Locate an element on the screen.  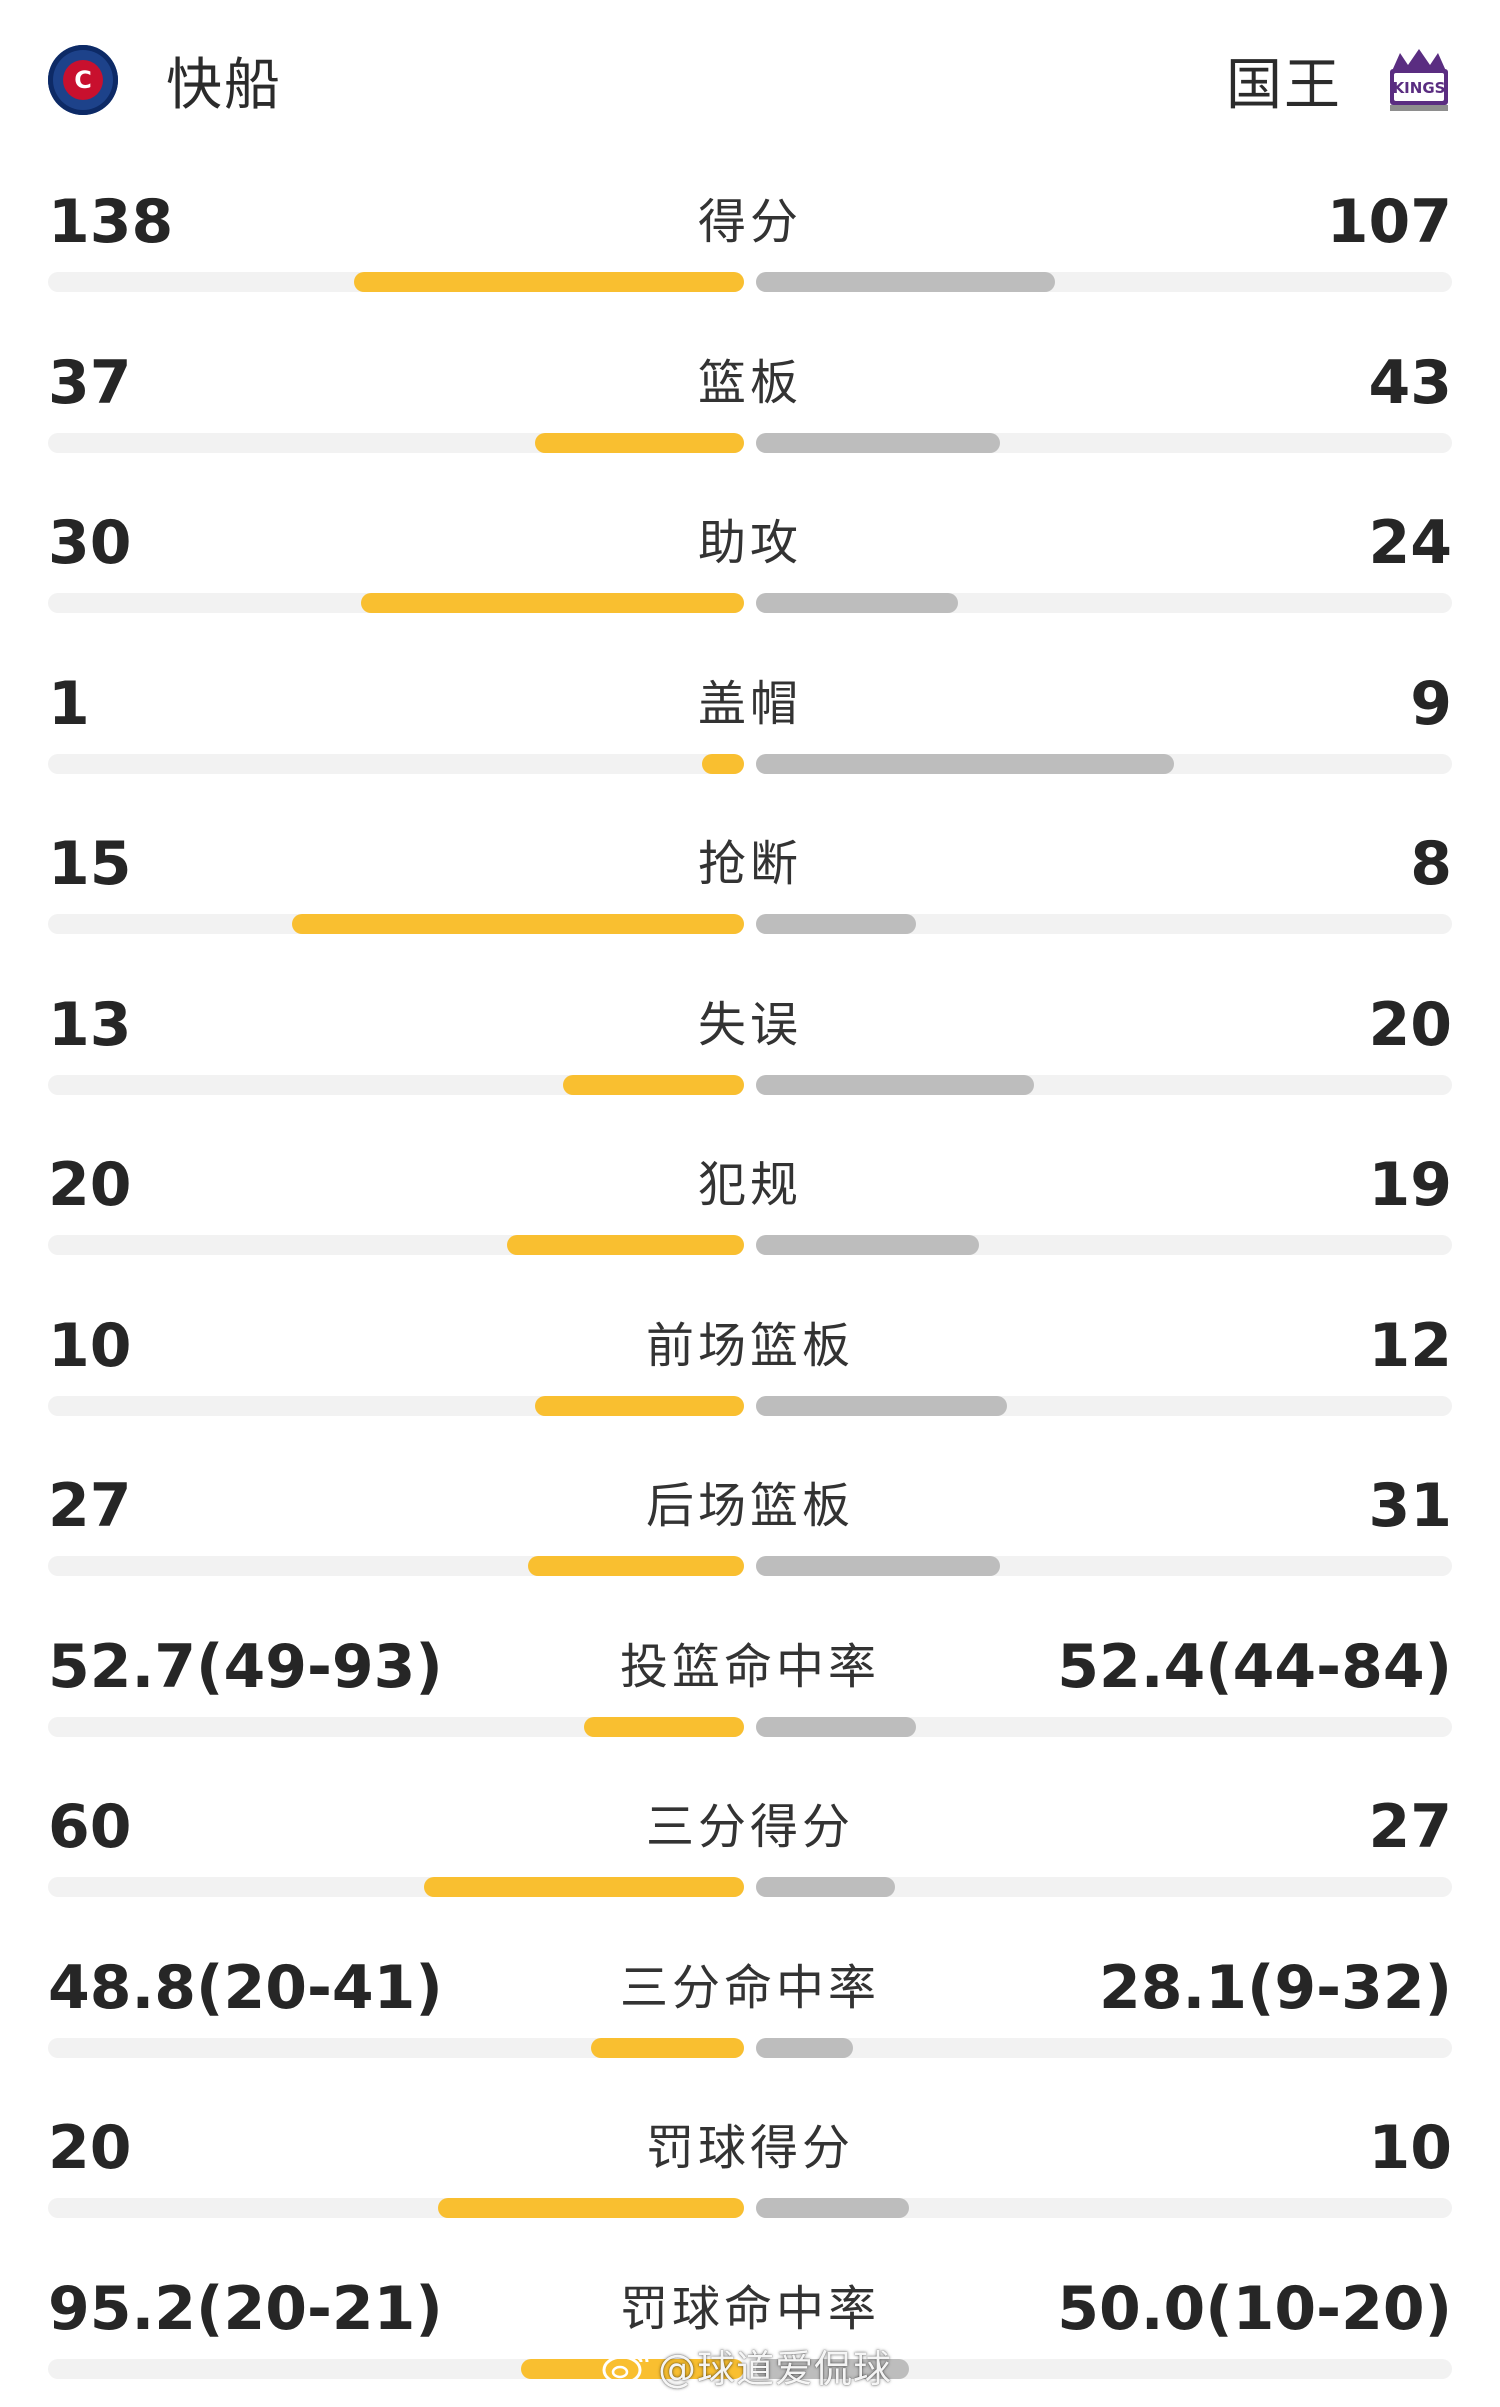
away-team: 国王 KINGS is located at coordinates (1339, 80).